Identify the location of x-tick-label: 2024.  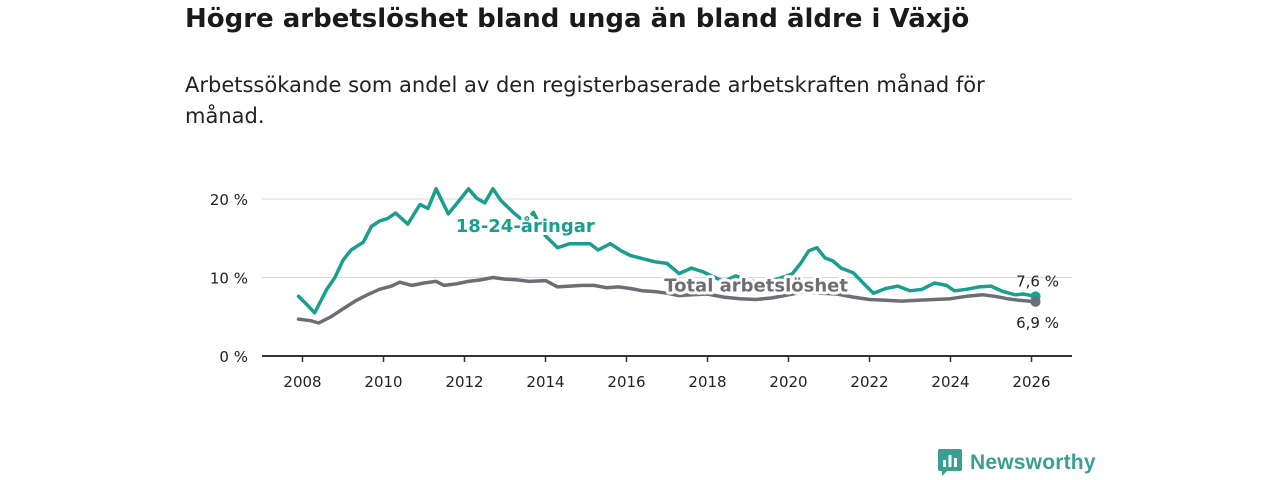
(950, 382).